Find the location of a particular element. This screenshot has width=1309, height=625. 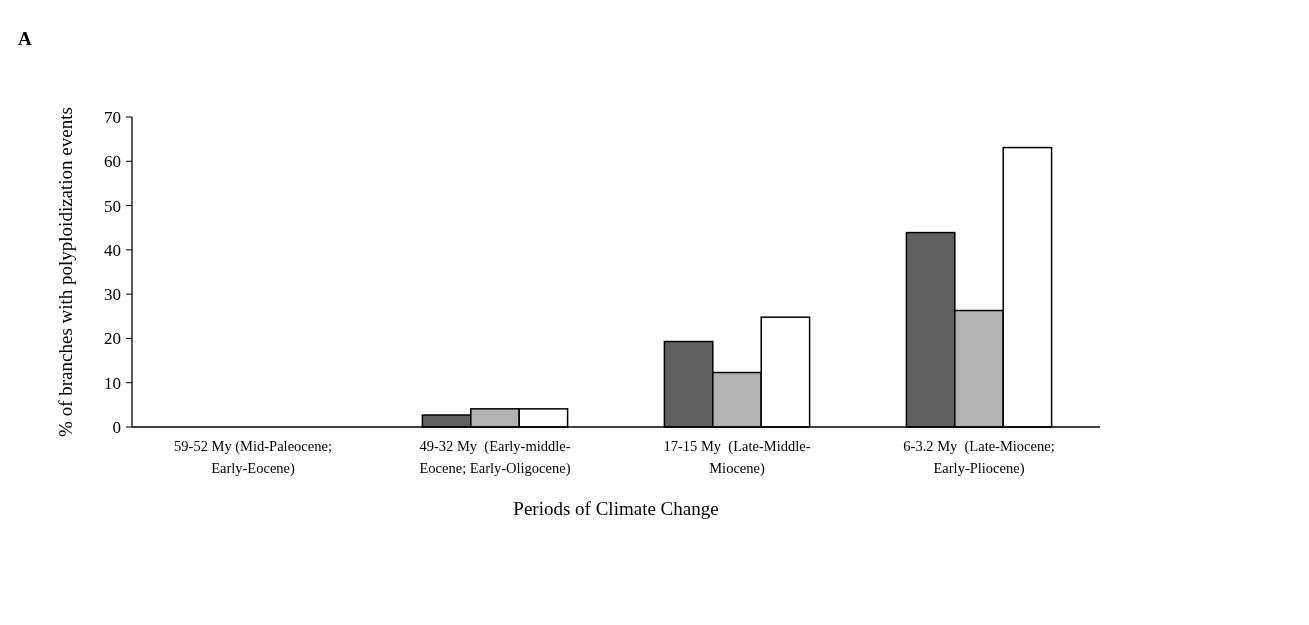

y-tick-label: 70 is located at coordinates (112, 117).